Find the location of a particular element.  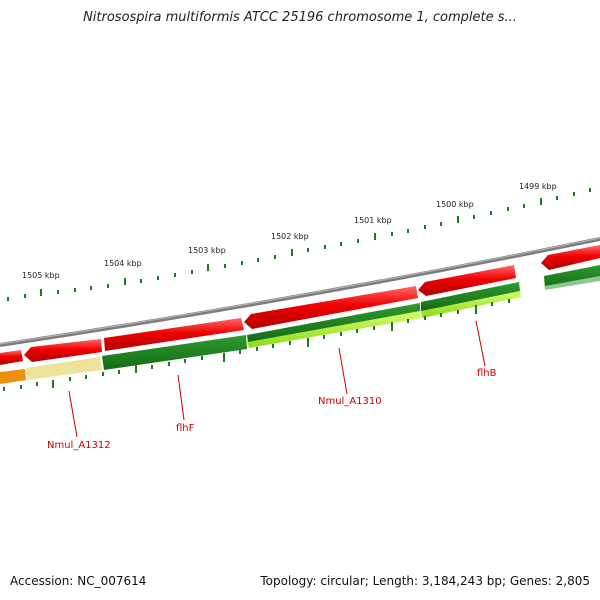

gene-leader-lines is located at coordinates (277, 379).